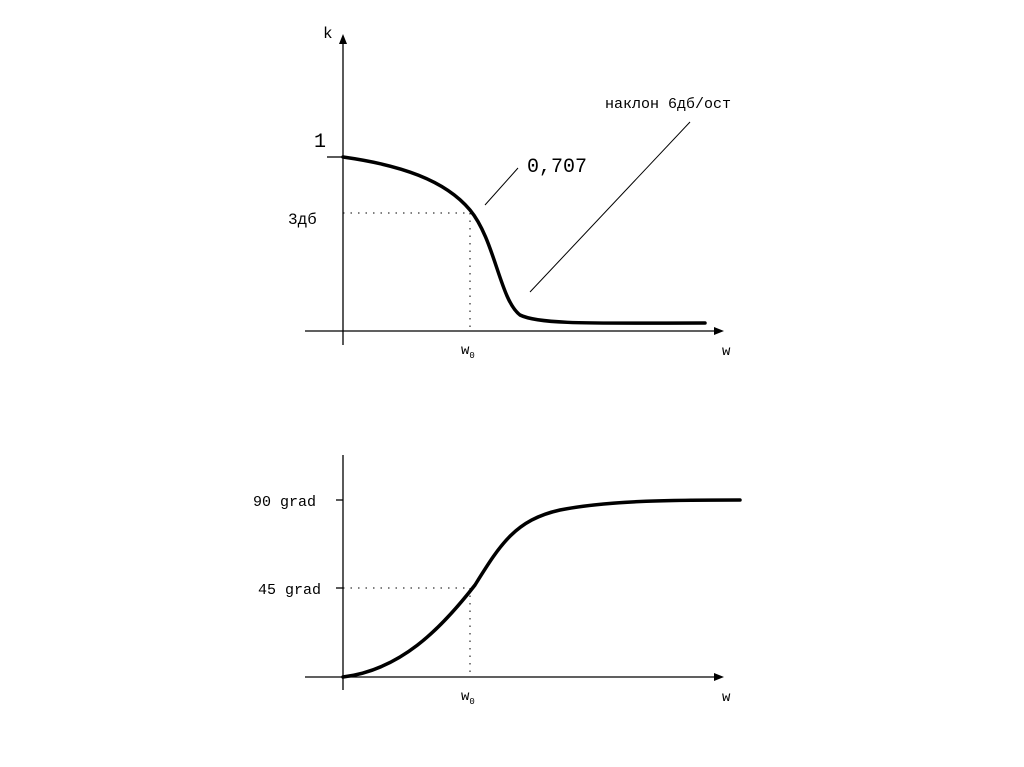 The width and height of the screenshot is (1024, 767). What do you see at coordinates (557, 167) in the screenshot?
I see `value-label: 0,707` at bounding box center [557, 167].